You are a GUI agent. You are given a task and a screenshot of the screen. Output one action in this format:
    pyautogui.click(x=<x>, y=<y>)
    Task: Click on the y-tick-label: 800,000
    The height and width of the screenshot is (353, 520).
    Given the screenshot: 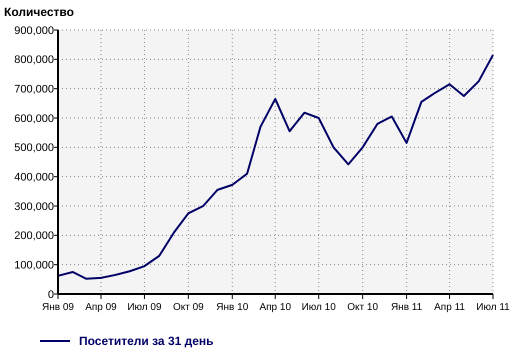 What is the action you would take?
    pyautogui.click(x=34, y=60)
    